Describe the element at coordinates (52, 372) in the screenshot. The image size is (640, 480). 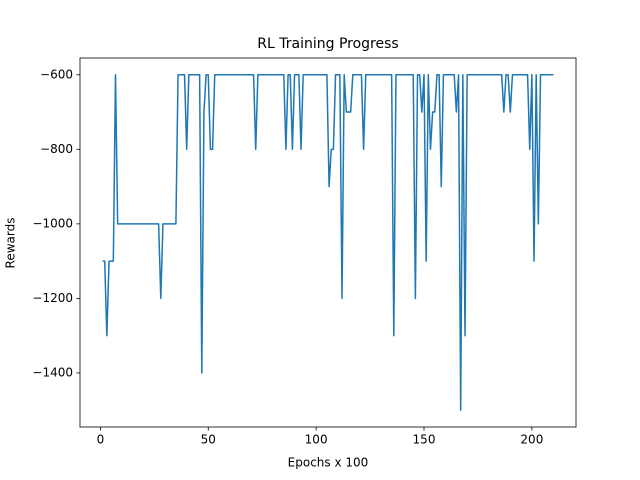
I see `y-tick-label: −1400` at that location.